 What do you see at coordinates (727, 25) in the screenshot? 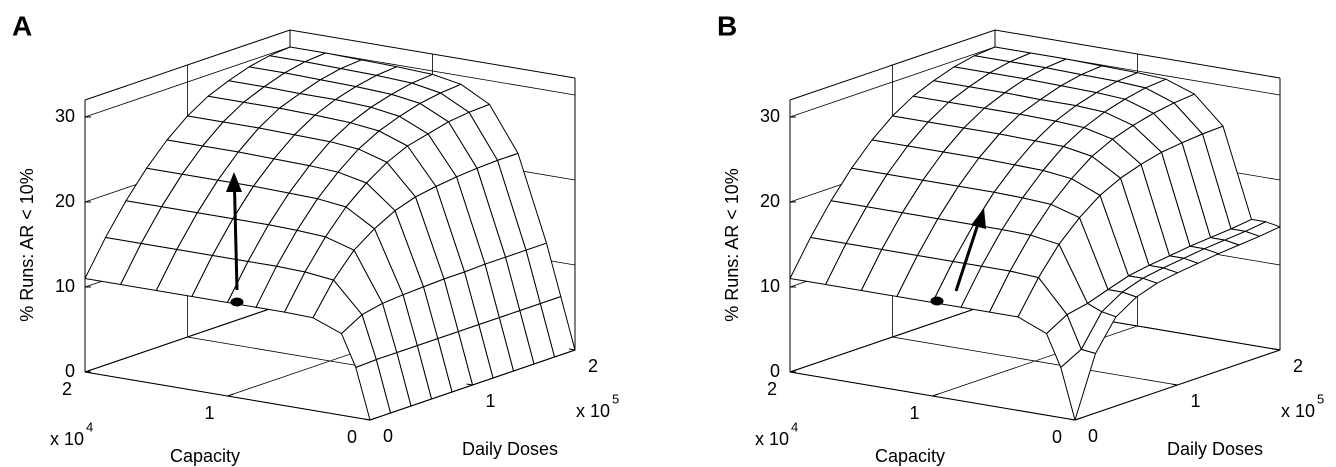
I see `panel-label: B` at bounding box center [727, 25].